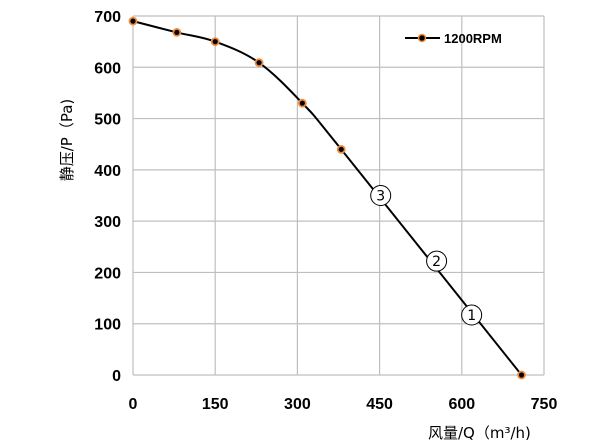 This screenshot has width=600, height=446. What do you see at coordinates (379, 404) in the screenshot?
I see `x-tick-label: 450` at bounding box center [379, 404].